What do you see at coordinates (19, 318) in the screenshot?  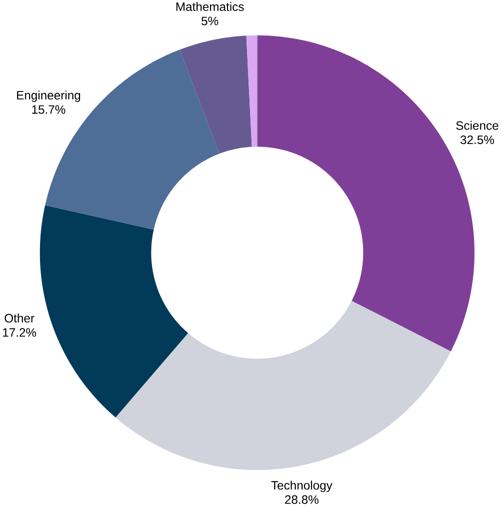 I see `slice-label: Other` at bounding box center [19, 318].